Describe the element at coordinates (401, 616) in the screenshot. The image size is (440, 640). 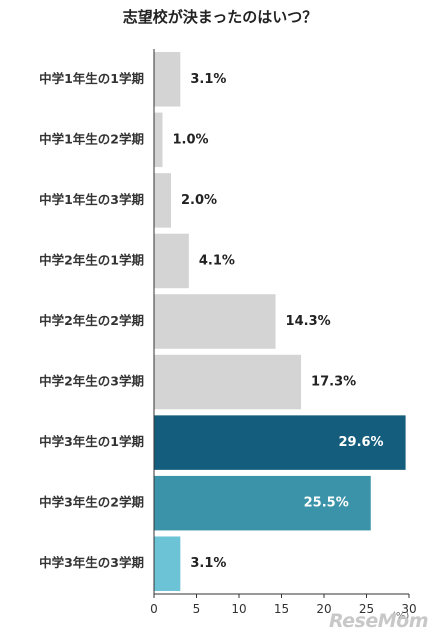
I see `axis-unit-label: (%)` at that location.